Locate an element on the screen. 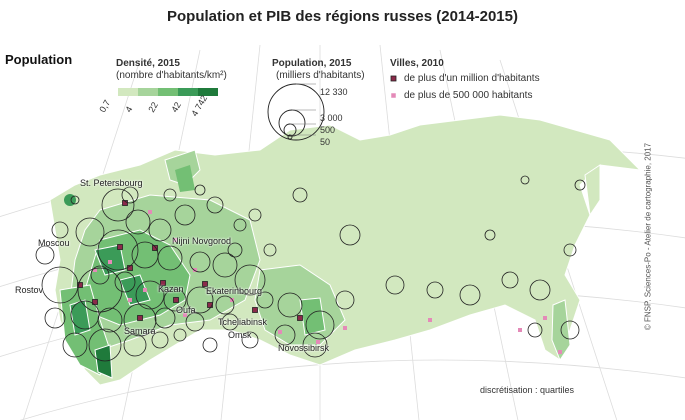 This screenshot has height=420, width=685. city-label-oufa: Oufa is located at coordinates (186, 310).